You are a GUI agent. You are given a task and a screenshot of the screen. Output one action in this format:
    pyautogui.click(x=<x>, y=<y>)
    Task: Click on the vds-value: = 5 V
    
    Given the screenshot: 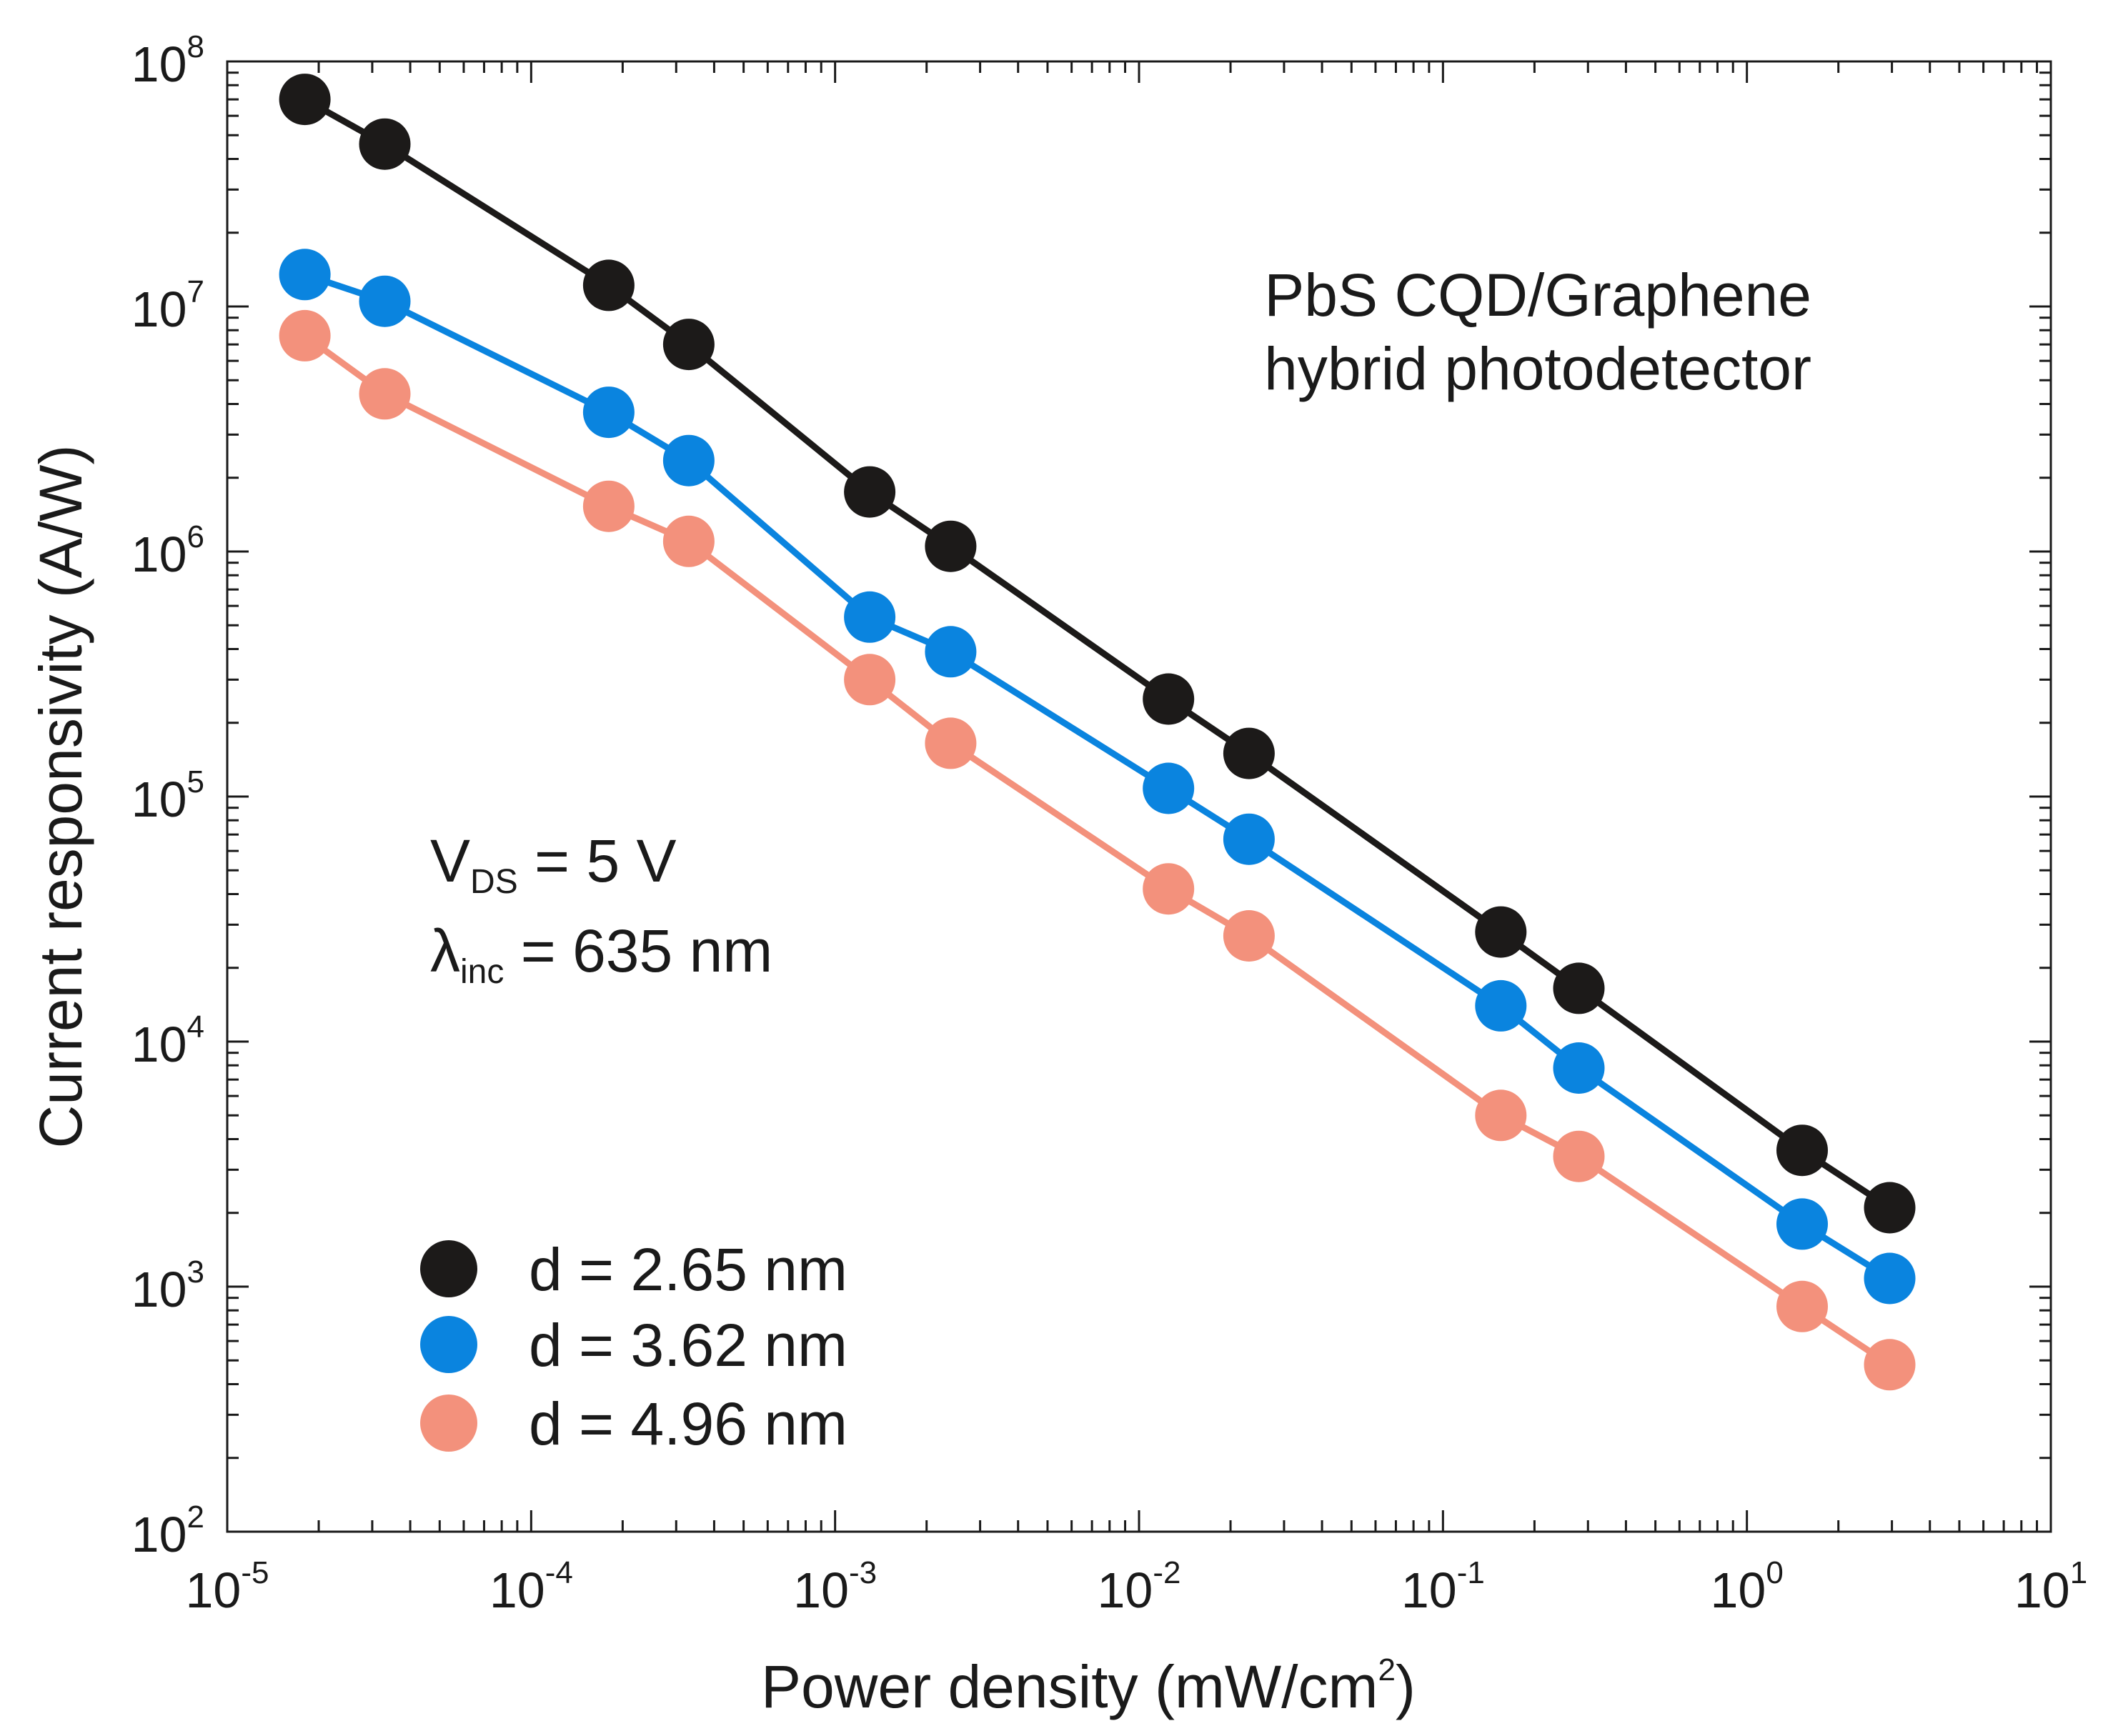 What is the action you would take?
    pyautogui.click(x=597, y=860)
    